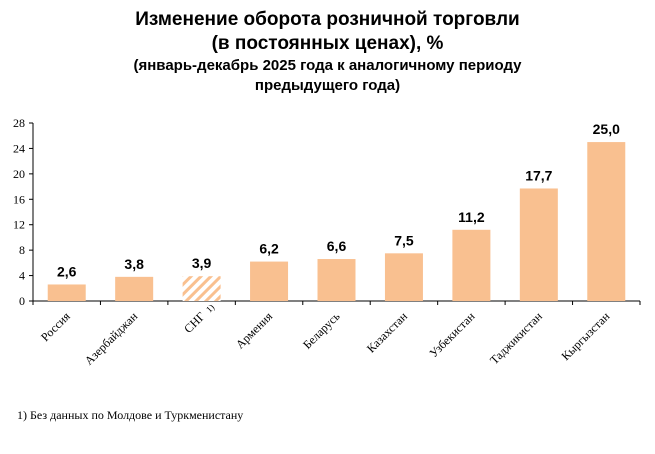 Image resolution: width=655 pixels, height=454 pixels. Describe the element at coordinates (471, 217) in the screenshot. I see `data-label: 11,2` at that location.